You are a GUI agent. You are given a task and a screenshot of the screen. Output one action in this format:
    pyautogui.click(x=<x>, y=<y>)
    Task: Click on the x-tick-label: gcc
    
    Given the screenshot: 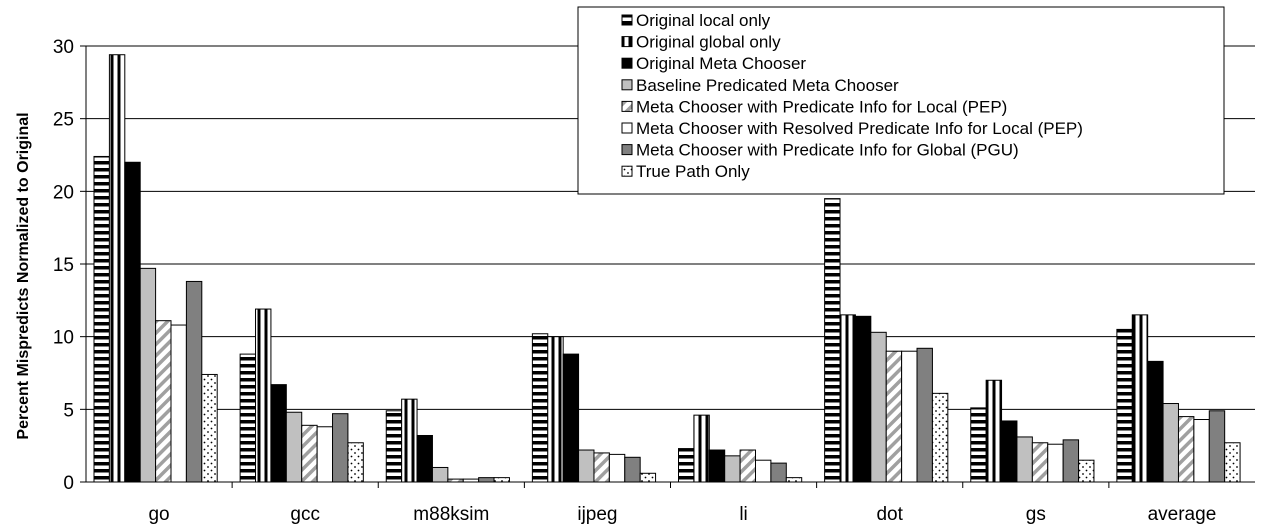 What is the action you would take?
    pyautogui.click(x=305, y=514)
    